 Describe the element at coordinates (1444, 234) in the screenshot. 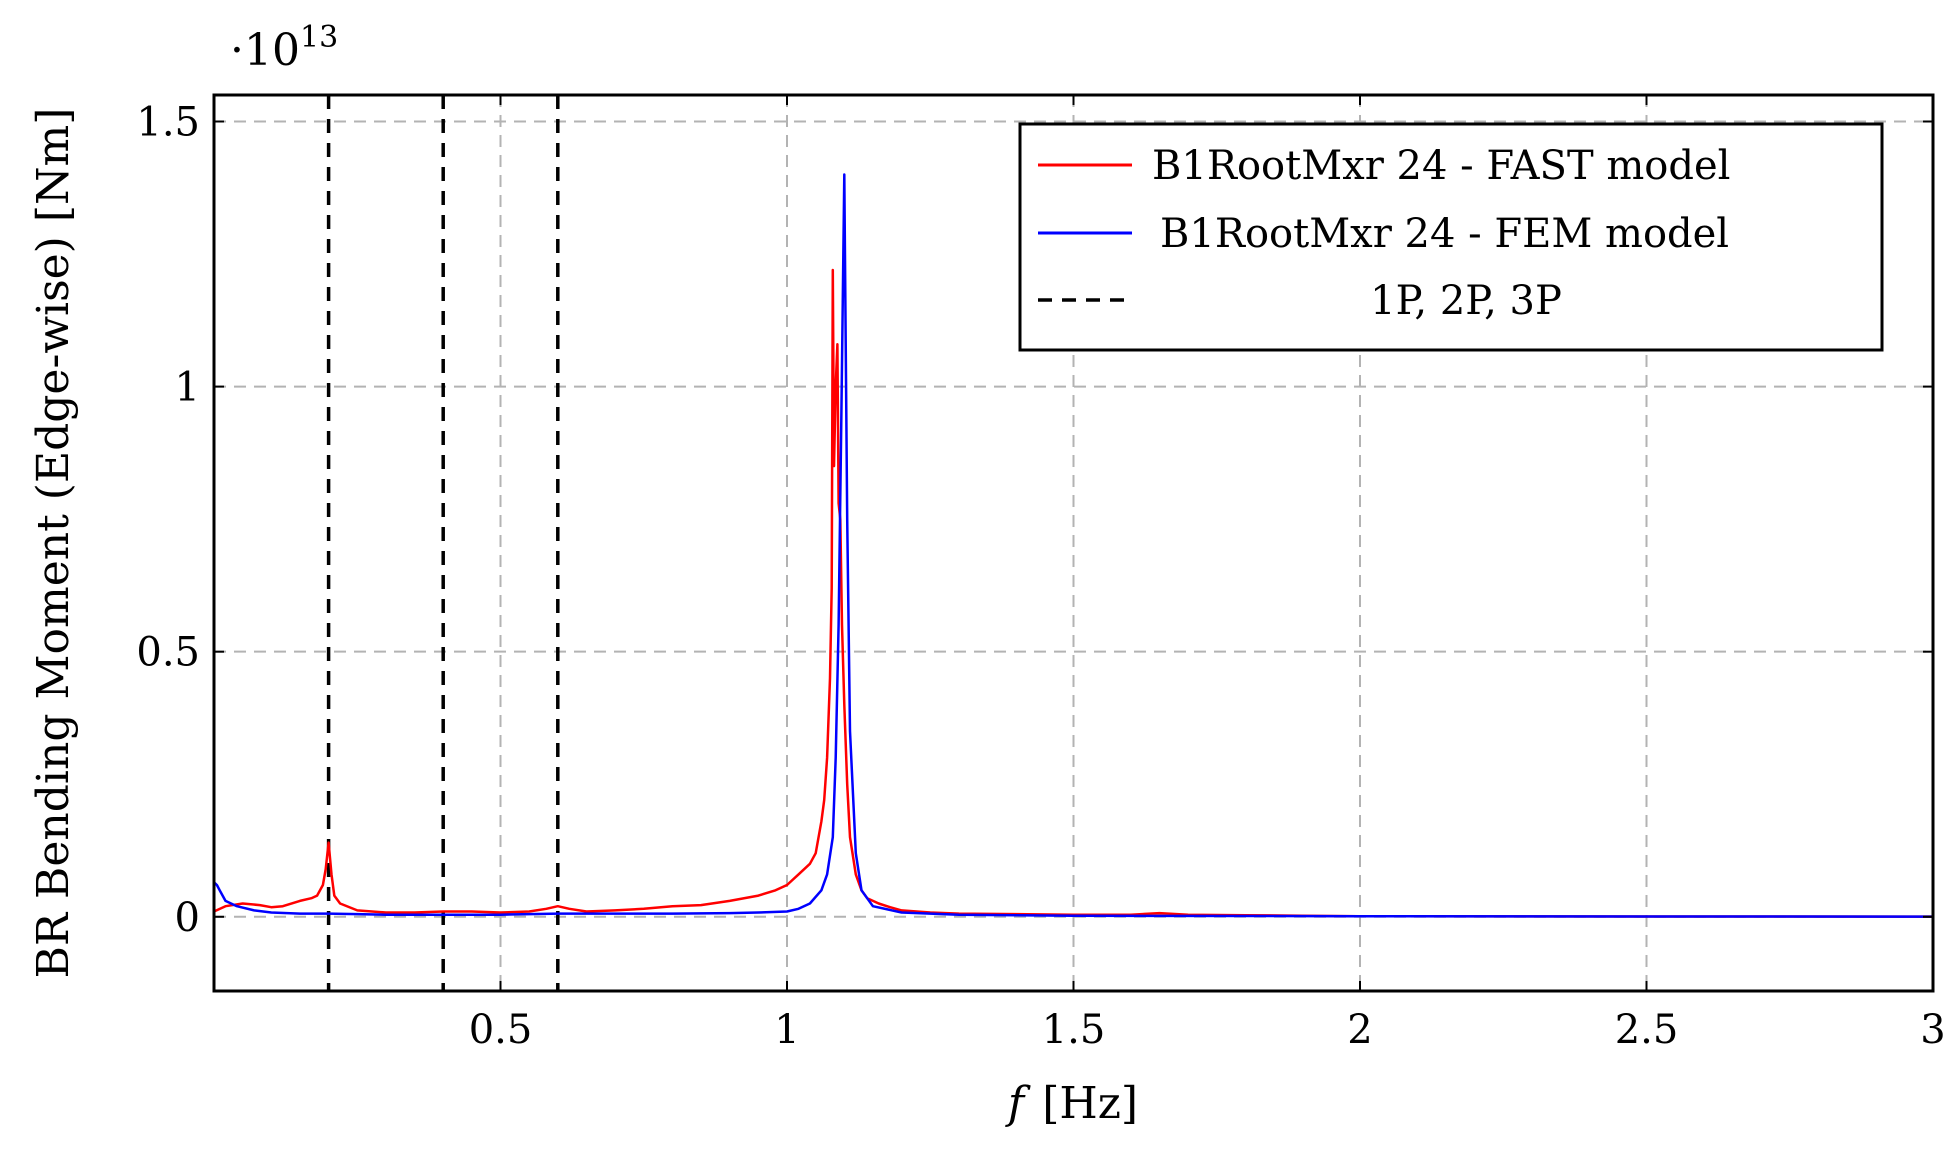

I see `legend-label-fem: B1RootMxr 24 - FEM model` at that location.